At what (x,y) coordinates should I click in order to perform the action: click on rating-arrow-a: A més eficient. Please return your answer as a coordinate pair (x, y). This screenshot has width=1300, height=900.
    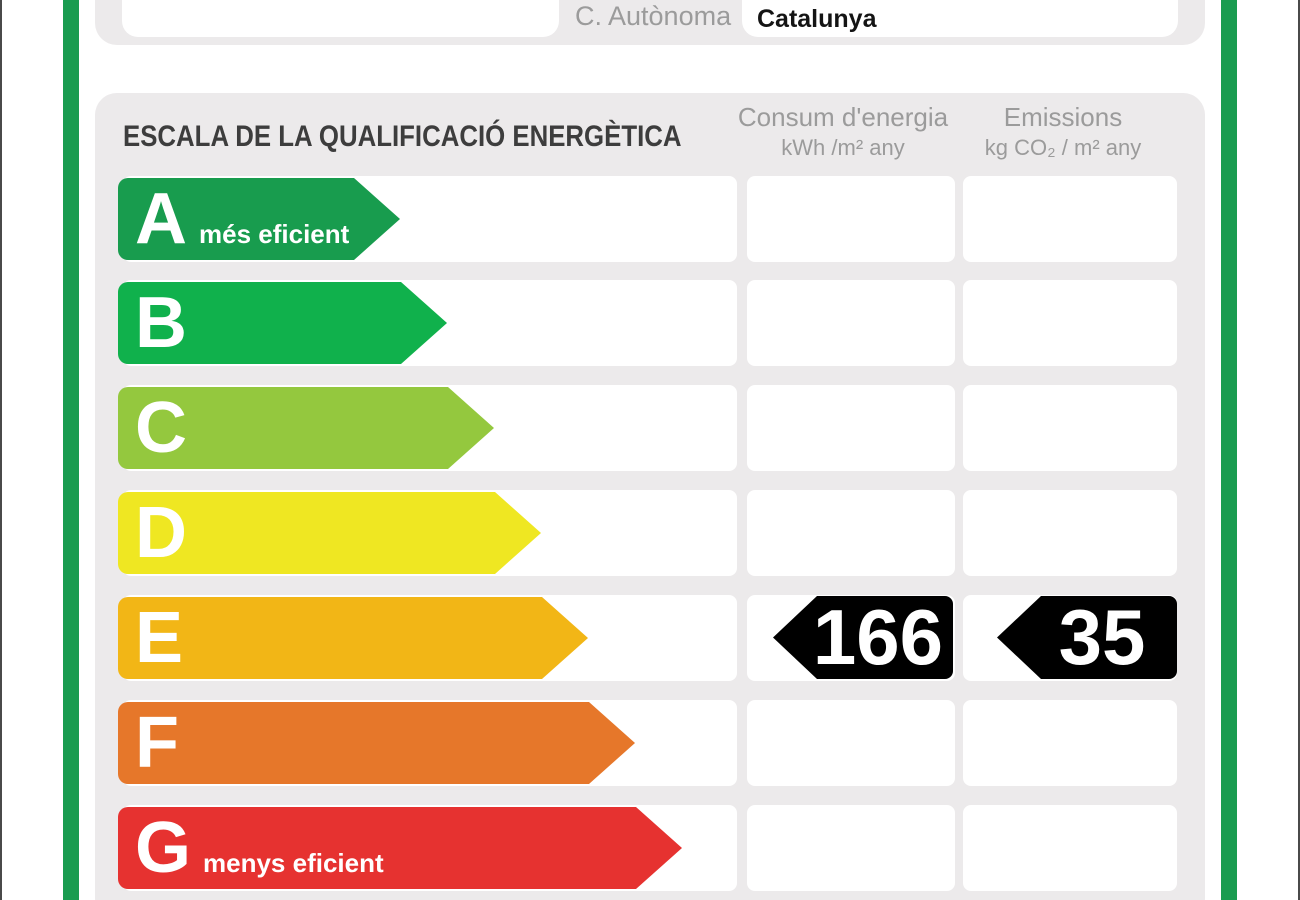
    Looking at the image, I should click on (259, 219).